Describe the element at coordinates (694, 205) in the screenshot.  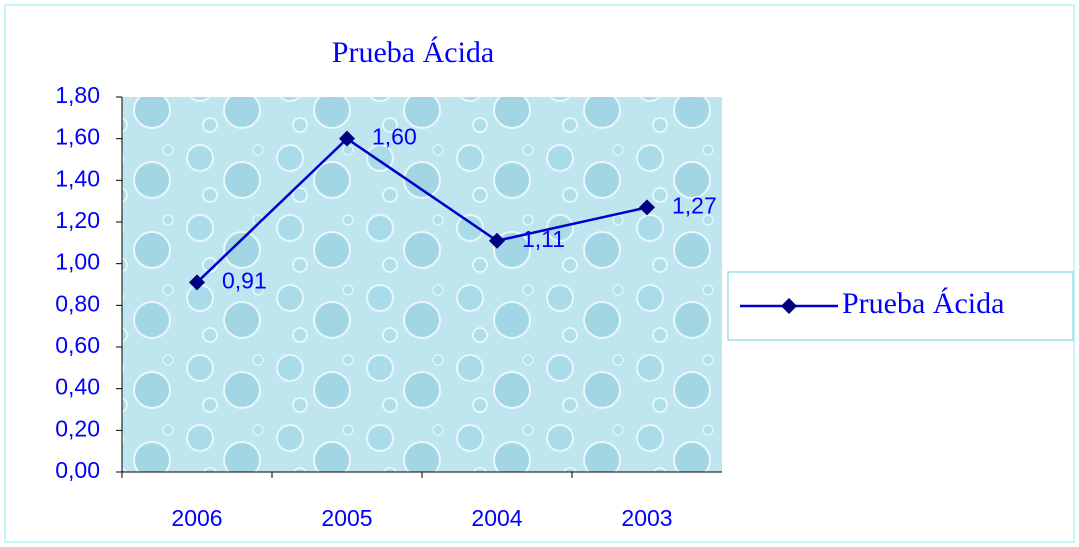
I see `data-label: 1,27` at that location.